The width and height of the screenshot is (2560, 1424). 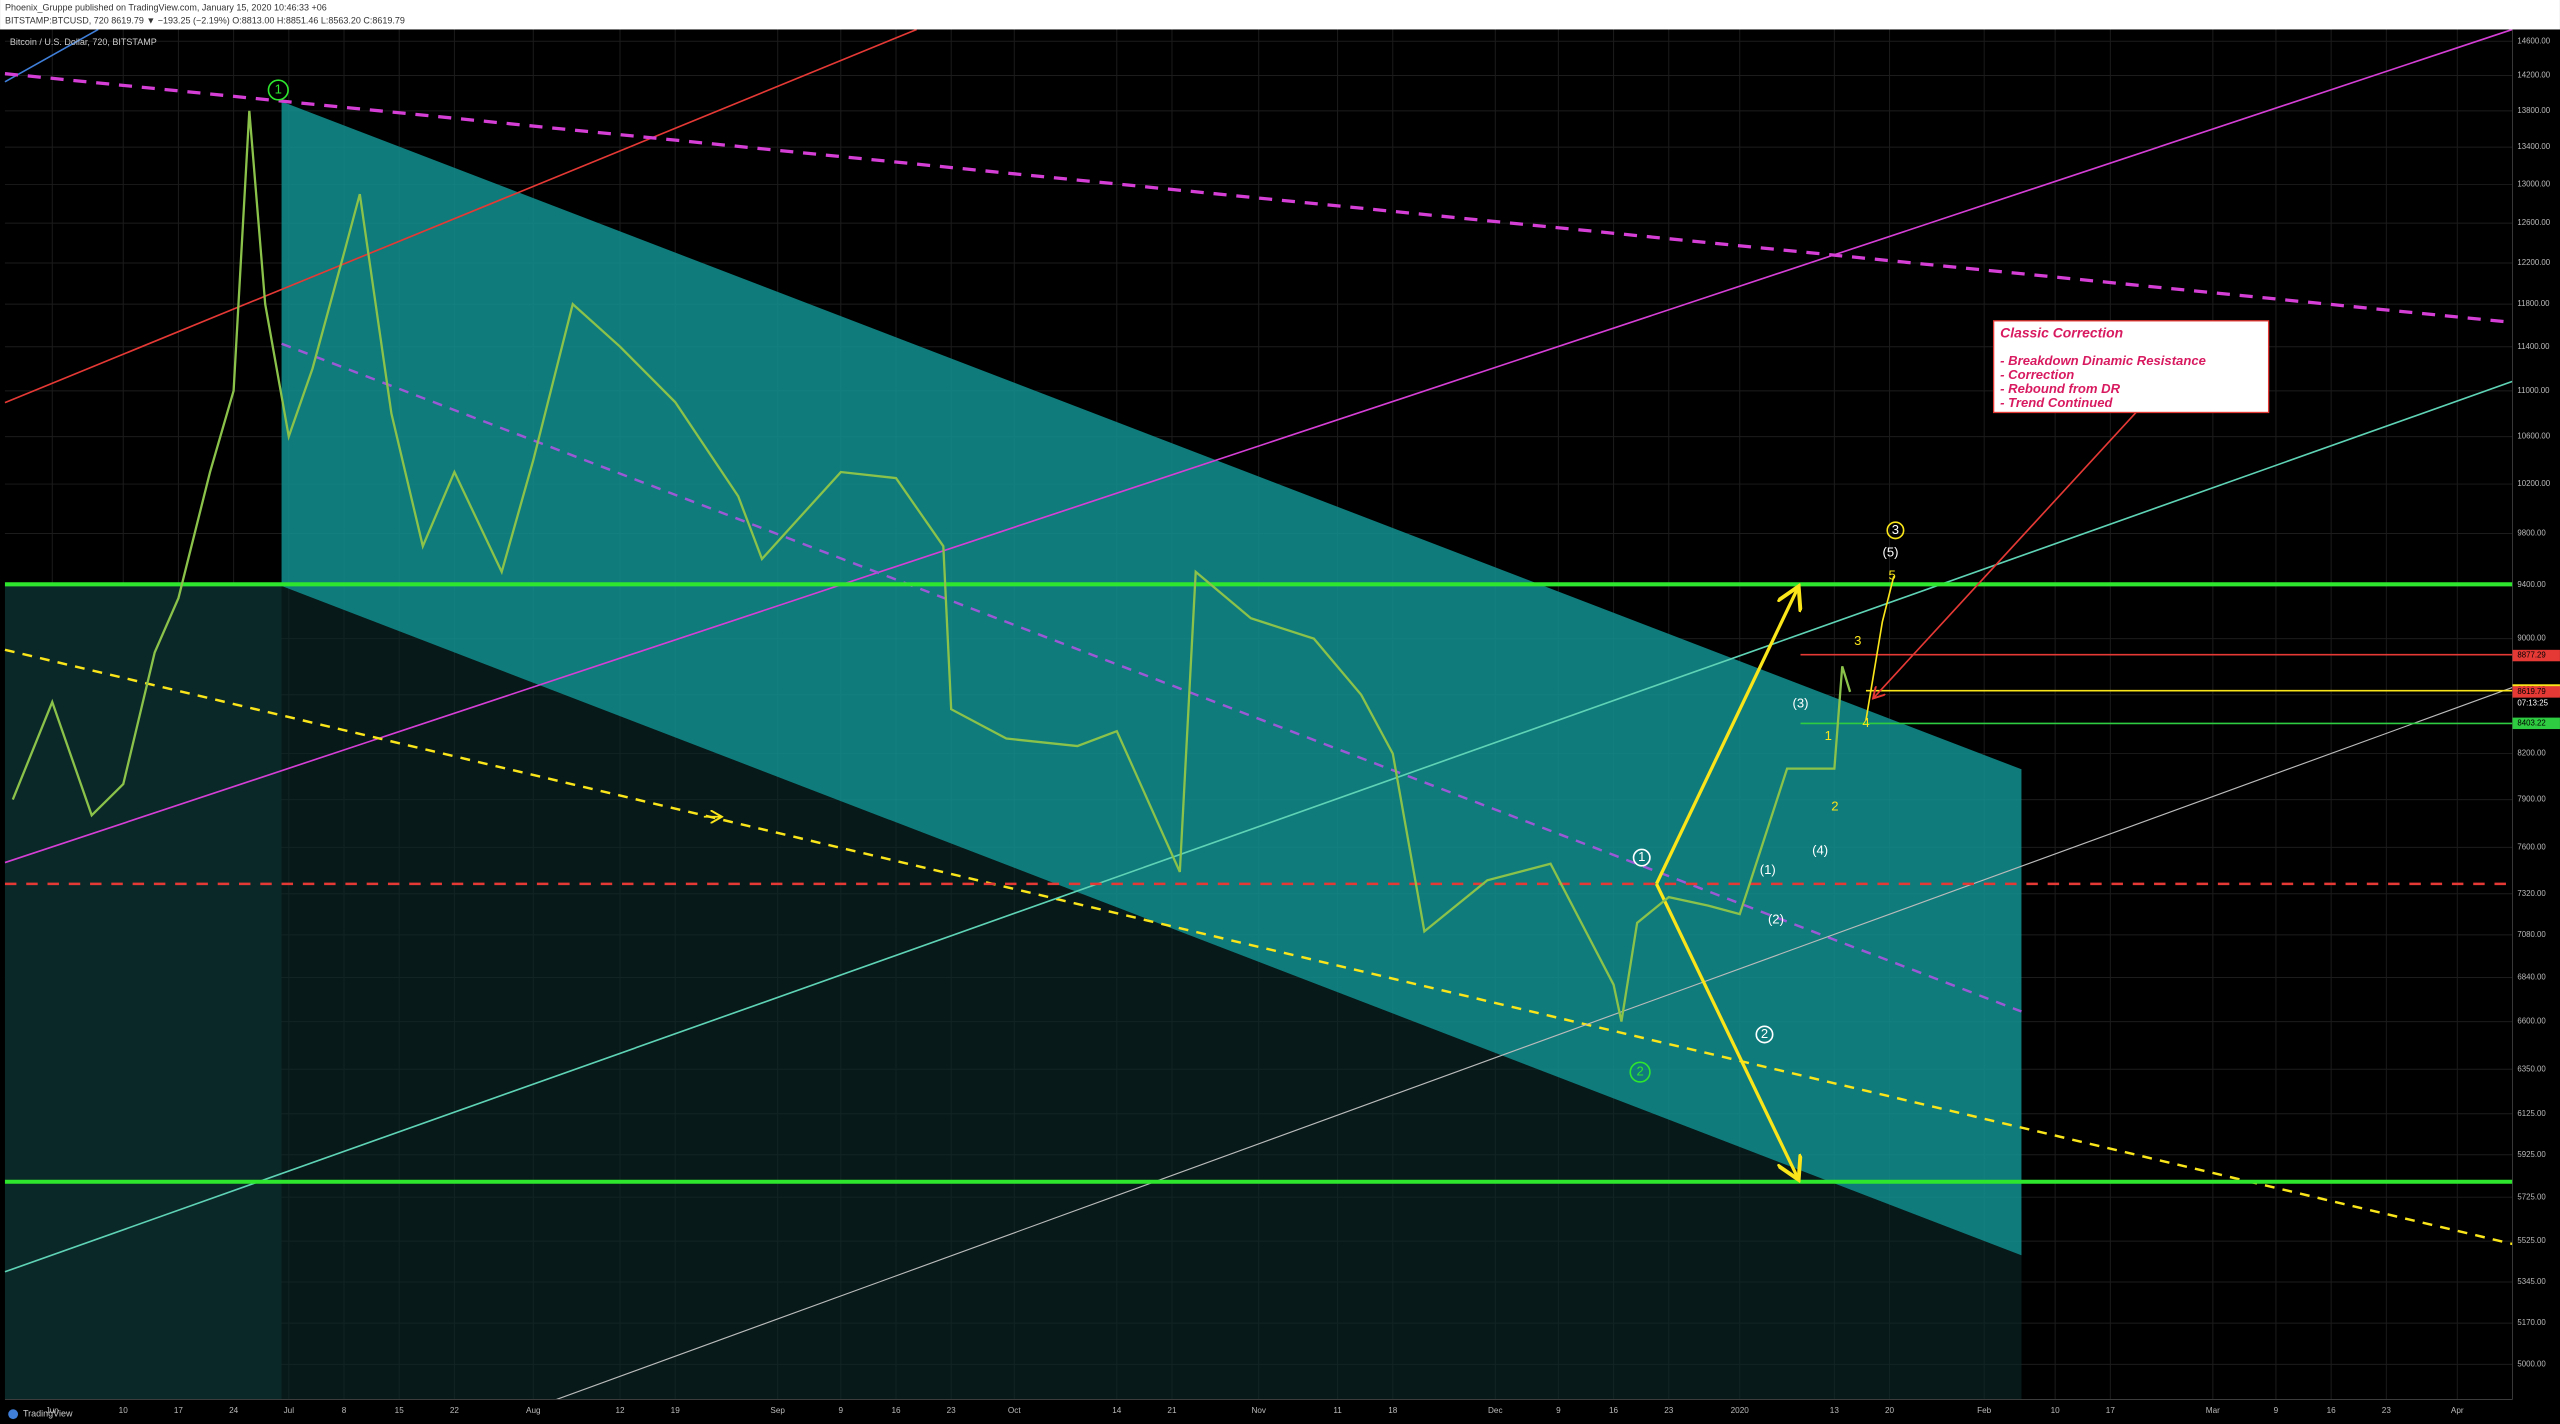 What do you see at coordinates (2056, 402) in the screenshot?
I see `annotation-line: - Trend Continued` at bounding box center [2056, 402].